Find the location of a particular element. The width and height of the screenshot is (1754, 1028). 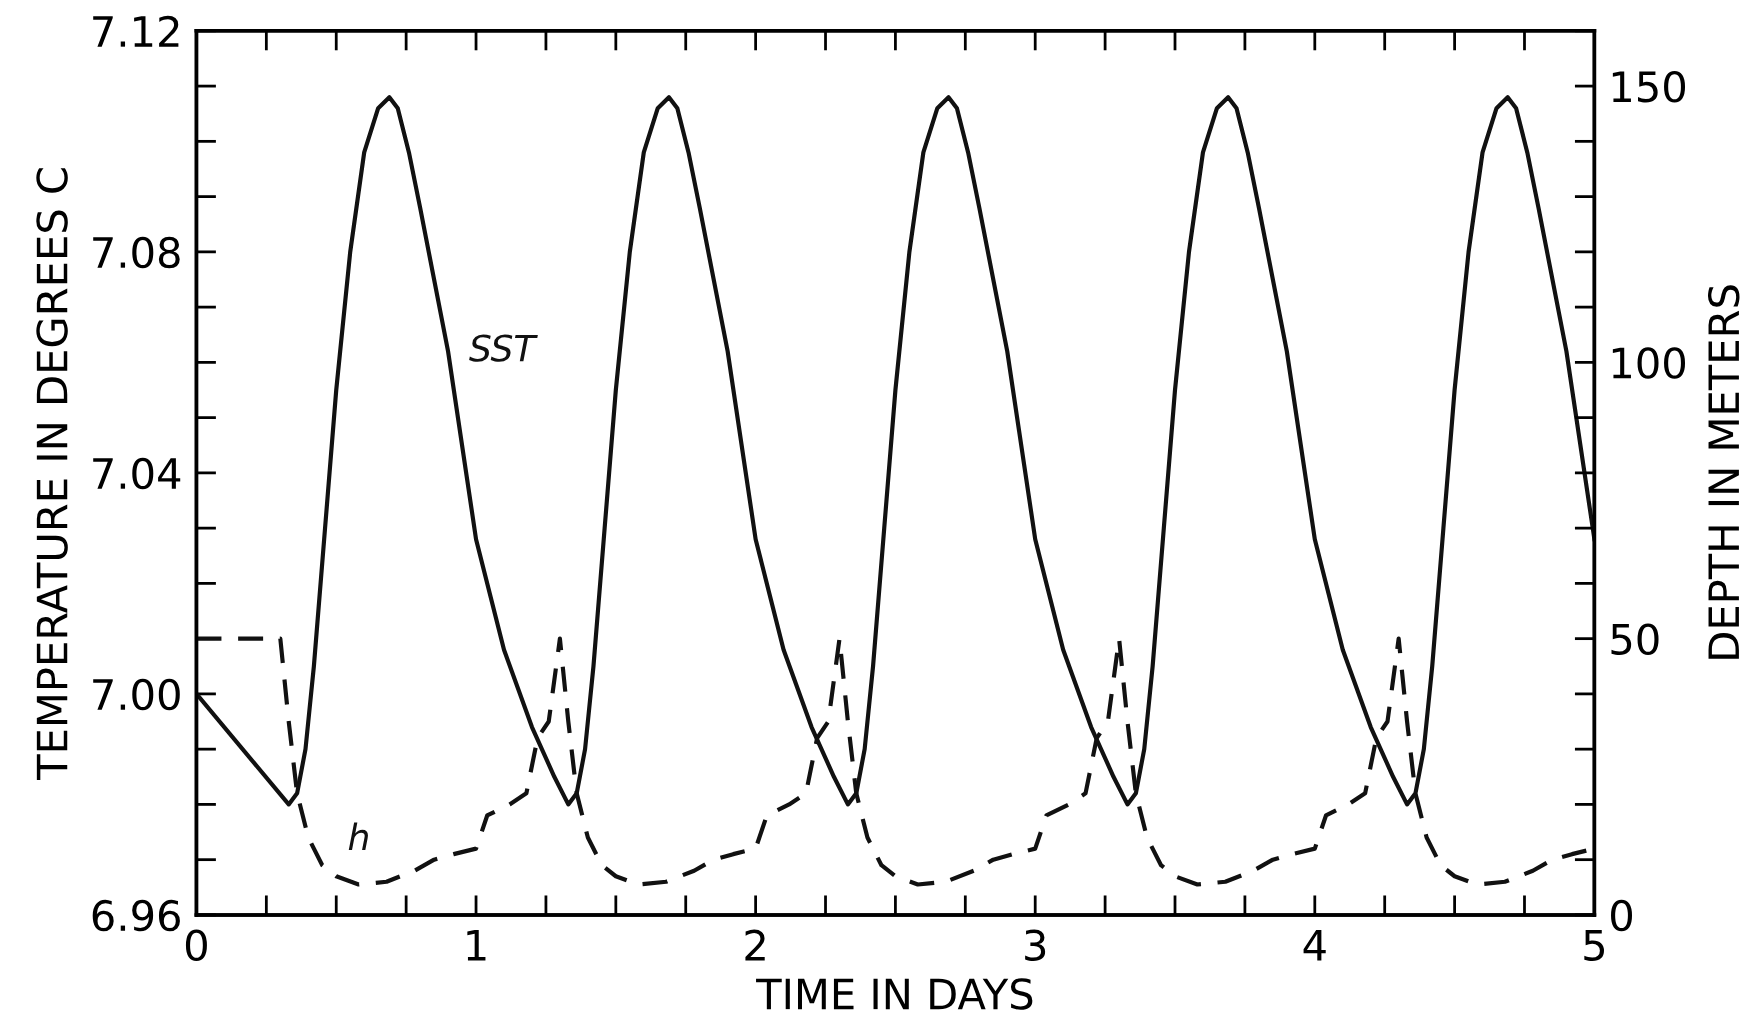

x-tick-label: 4 is located at coordinates (1314, 945).